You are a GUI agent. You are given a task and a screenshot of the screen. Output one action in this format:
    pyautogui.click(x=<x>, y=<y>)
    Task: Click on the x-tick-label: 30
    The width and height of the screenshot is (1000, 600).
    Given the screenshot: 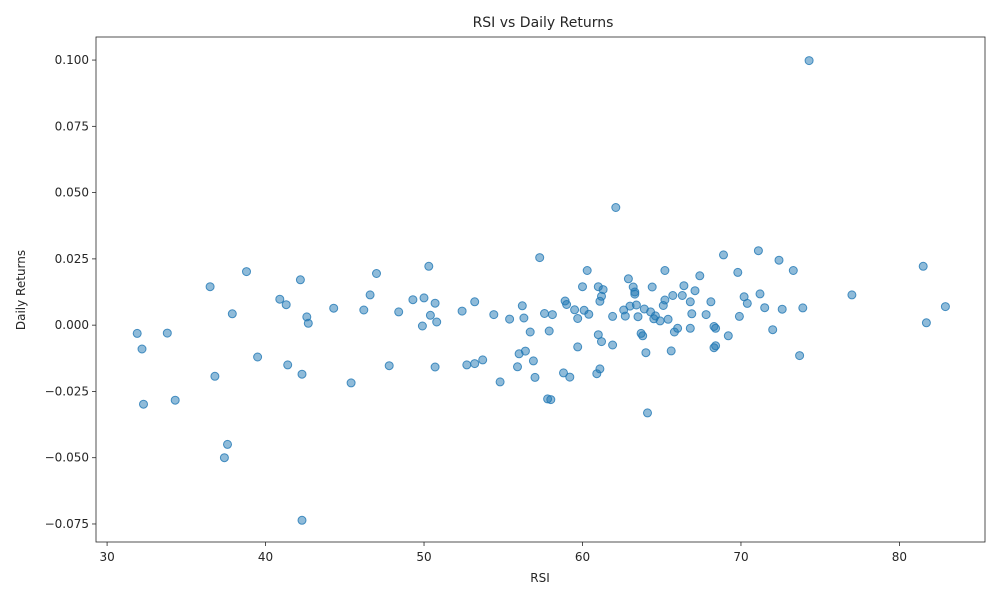 What is the action you would take?
    pyautogui.click(x=106, y=557)
    